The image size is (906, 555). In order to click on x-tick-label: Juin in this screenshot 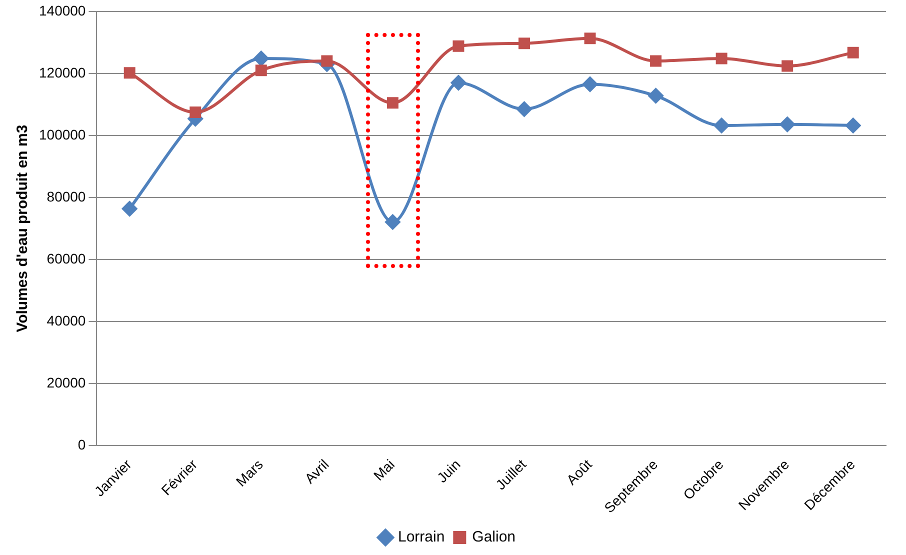, I will do `click(449, 471)`.